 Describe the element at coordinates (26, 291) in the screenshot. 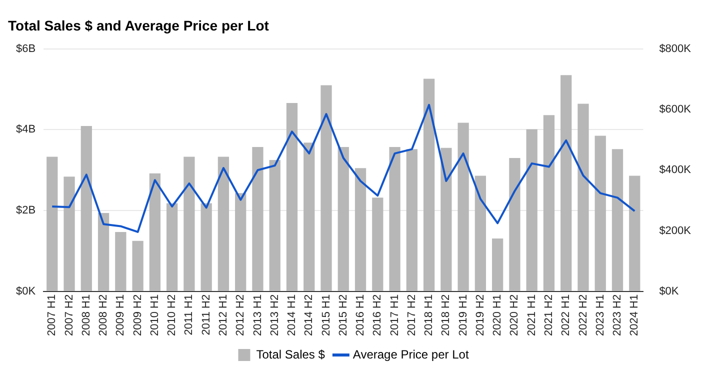

I see `y-tick-label: $0K` at that location.